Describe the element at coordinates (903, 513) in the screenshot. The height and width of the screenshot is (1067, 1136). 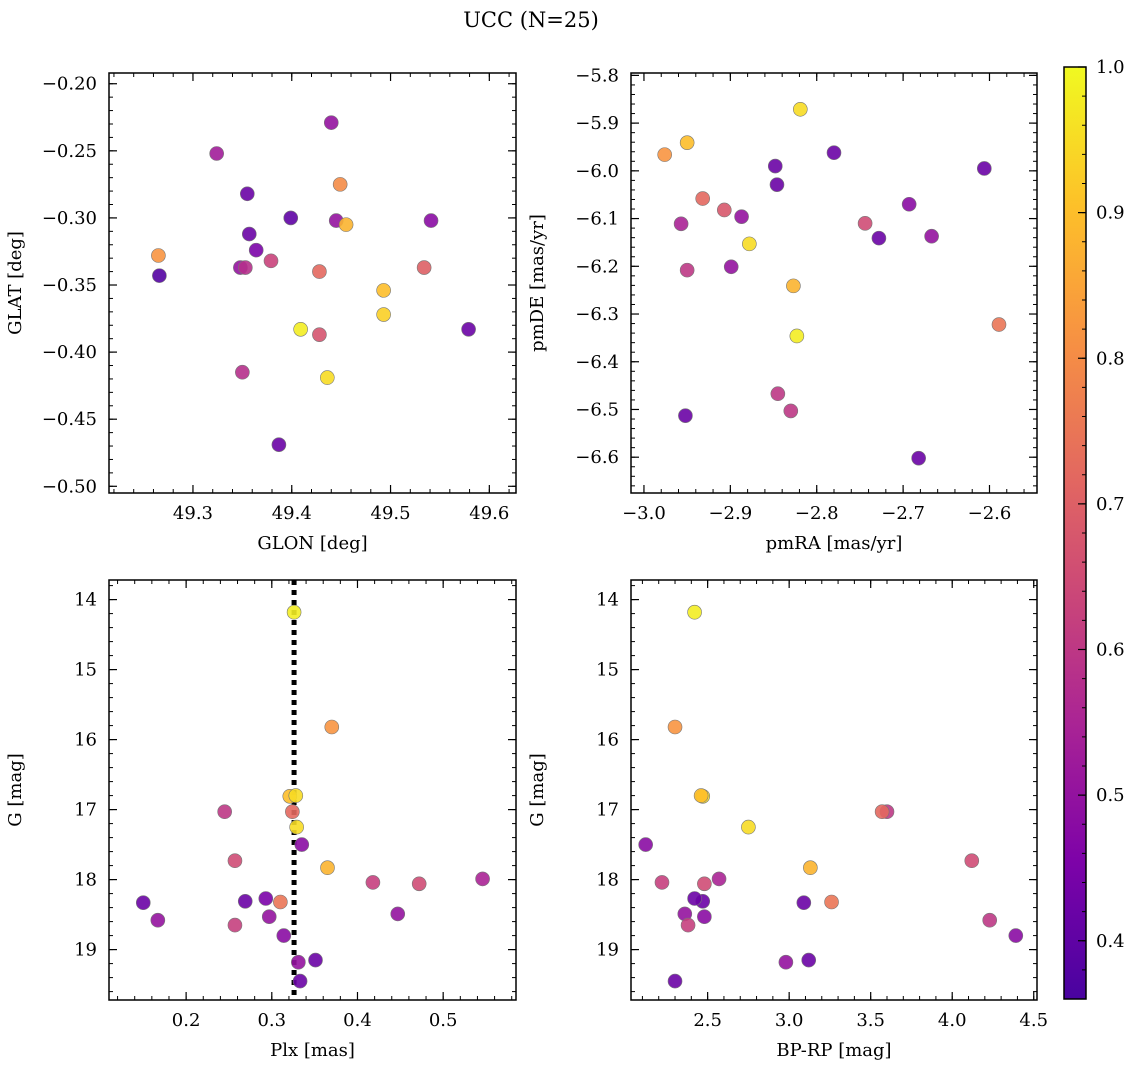
I see `x-tick-label: −2.7` at that location.